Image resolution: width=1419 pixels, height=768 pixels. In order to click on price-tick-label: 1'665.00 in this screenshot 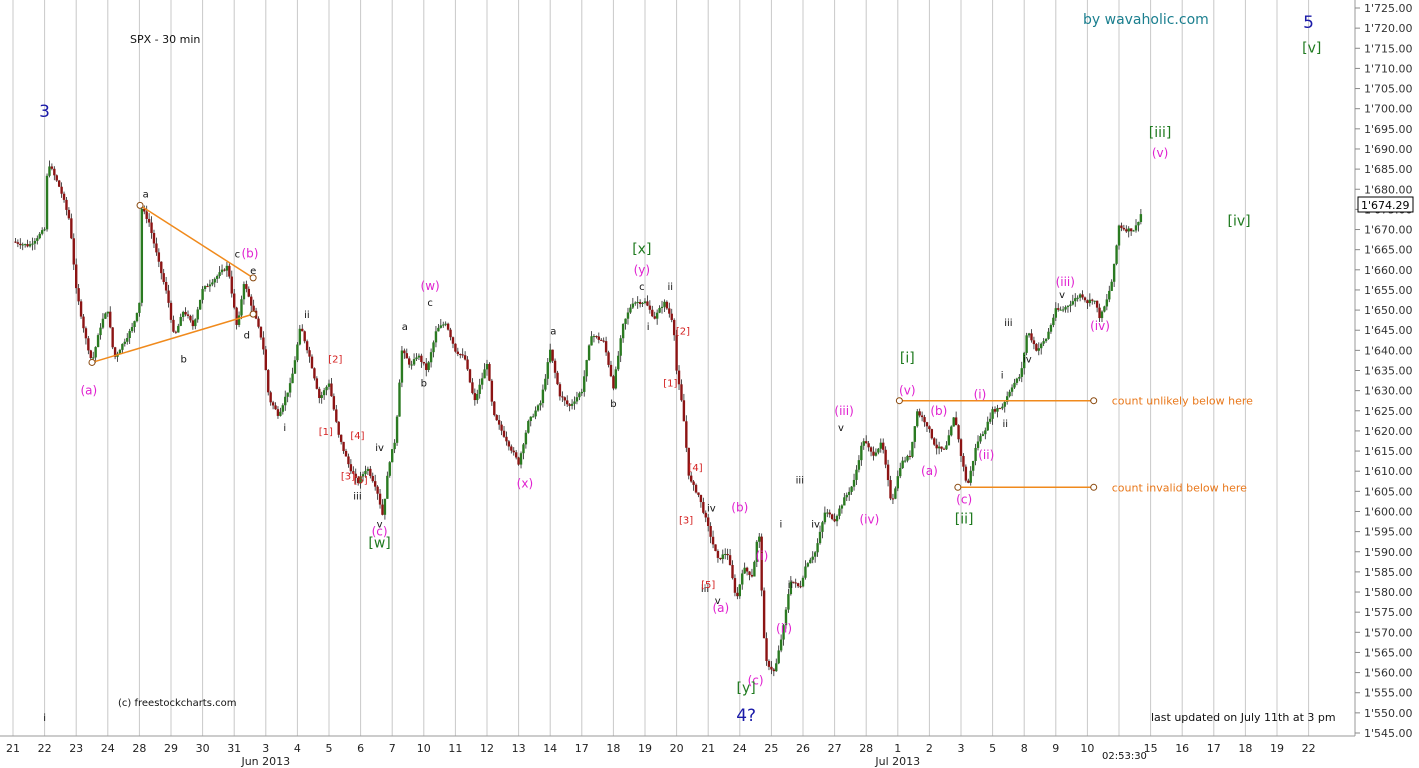, I will do `click(1388, 250)`.